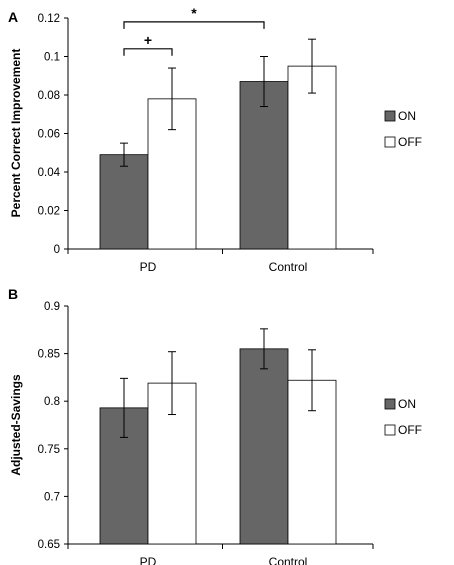  I want to click on y-tick-label: 0.7, so click(52, 497).